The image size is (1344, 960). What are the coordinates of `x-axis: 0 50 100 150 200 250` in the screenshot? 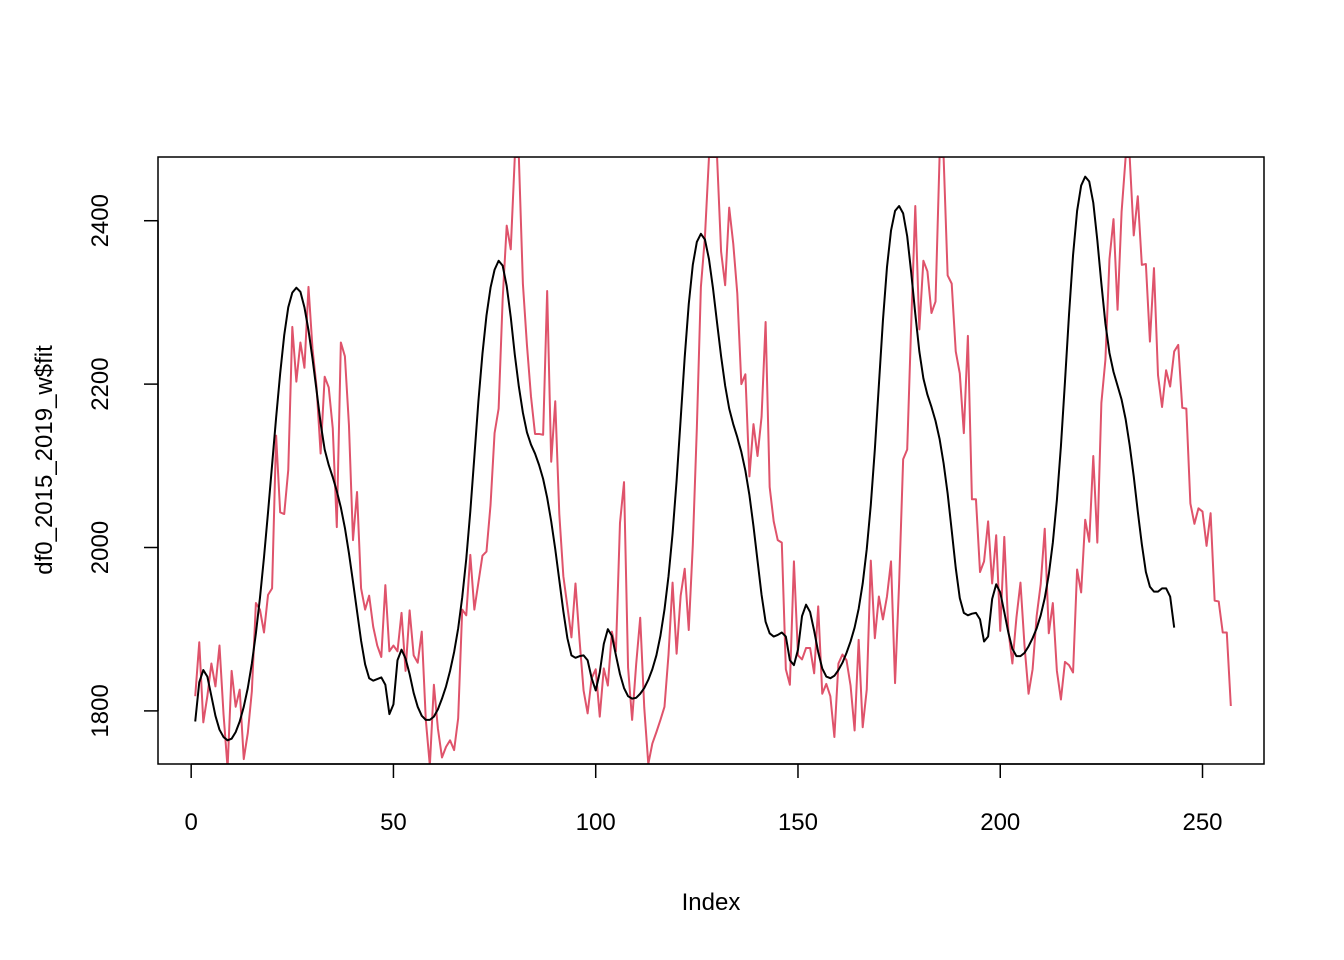 It's located at (703, 799).